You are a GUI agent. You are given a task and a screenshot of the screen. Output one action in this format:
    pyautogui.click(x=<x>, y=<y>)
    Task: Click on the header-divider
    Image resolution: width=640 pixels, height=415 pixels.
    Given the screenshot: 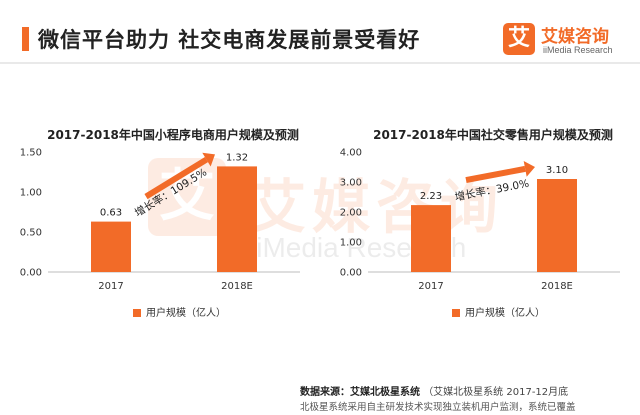 What is the action you would take?
    pyautogui.click(x=320, y=63)
    